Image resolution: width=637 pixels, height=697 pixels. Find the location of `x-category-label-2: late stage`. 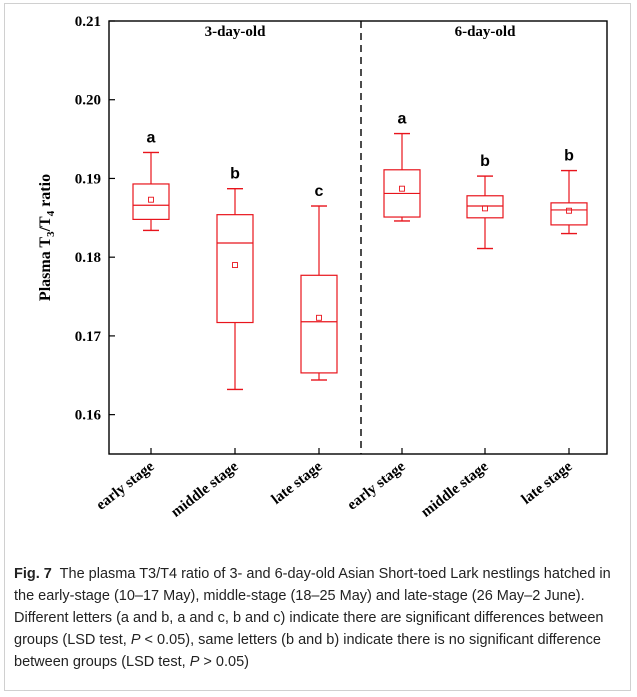

x-category-label-2: late stage is located at coordinates (297, 482).